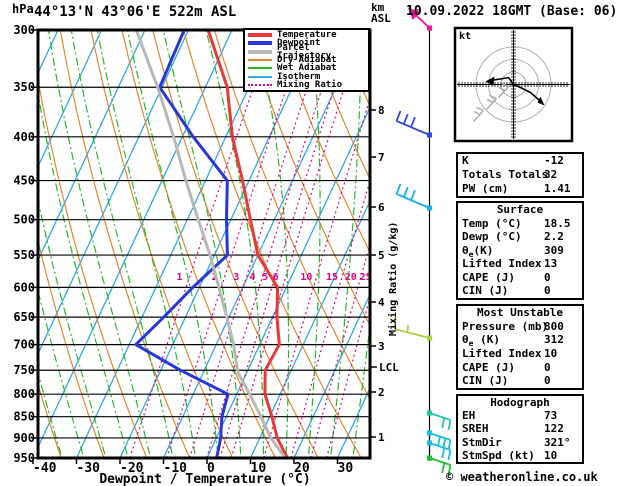 The height and width of the screenshot is (486, 629). Describe the element at coordinates (551, 264) in the screenshot. I see `param-value: 13` at that location.